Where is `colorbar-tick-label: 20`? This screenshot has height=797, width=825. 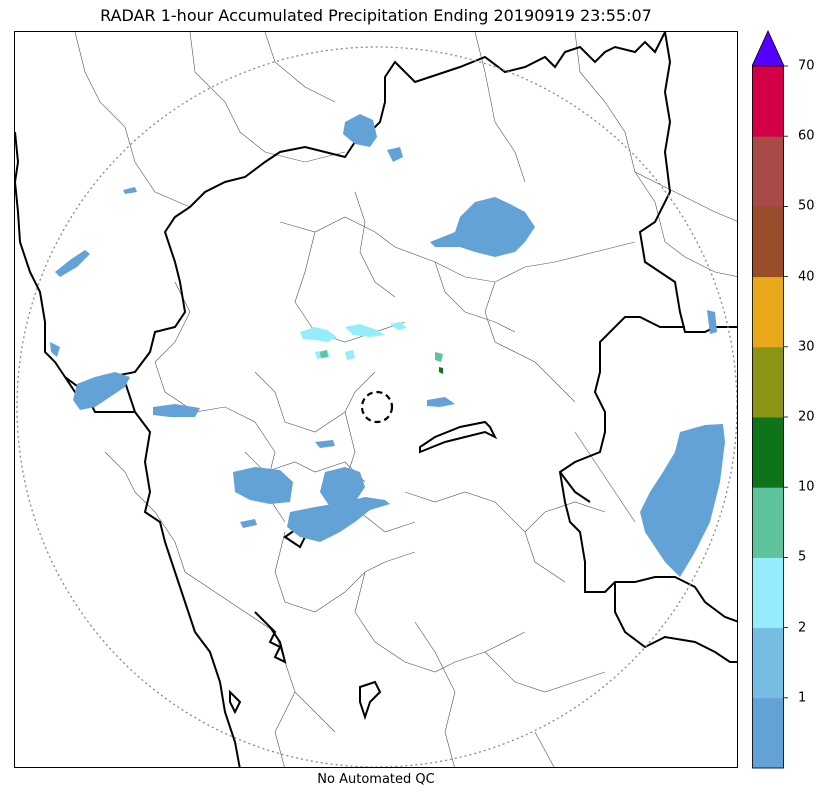
colorbar-tick-label: 20 is located at coordinates (806, 417).